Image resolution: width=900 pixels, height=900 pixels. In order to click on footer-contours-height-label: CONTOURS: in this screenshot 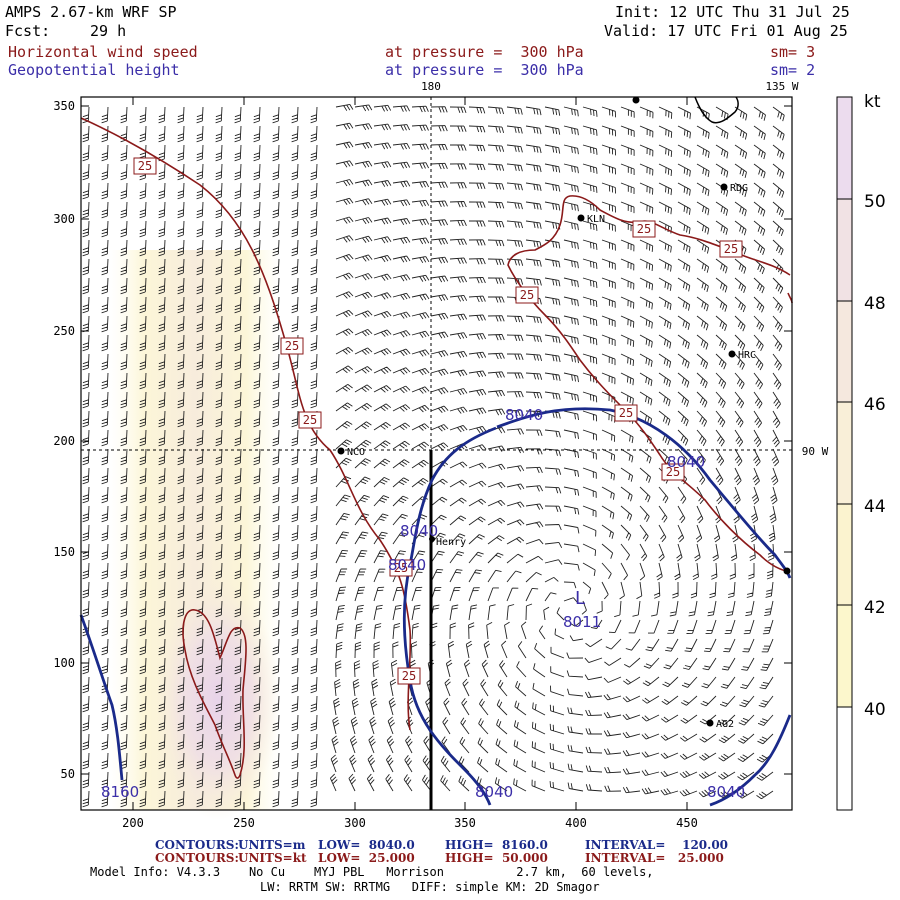, I will do `click(197, 845)`.